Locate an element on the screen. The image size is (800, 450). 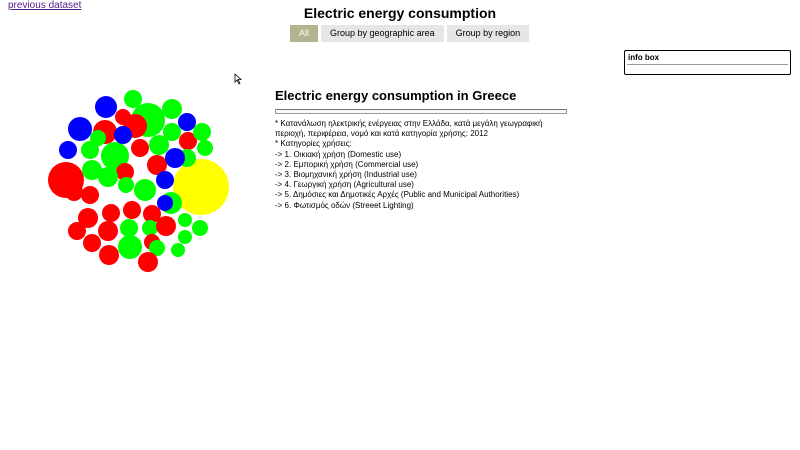
description-line: -> 2. Εμπορική χρήση (Commercial use) is located at coordinates (347, 164).